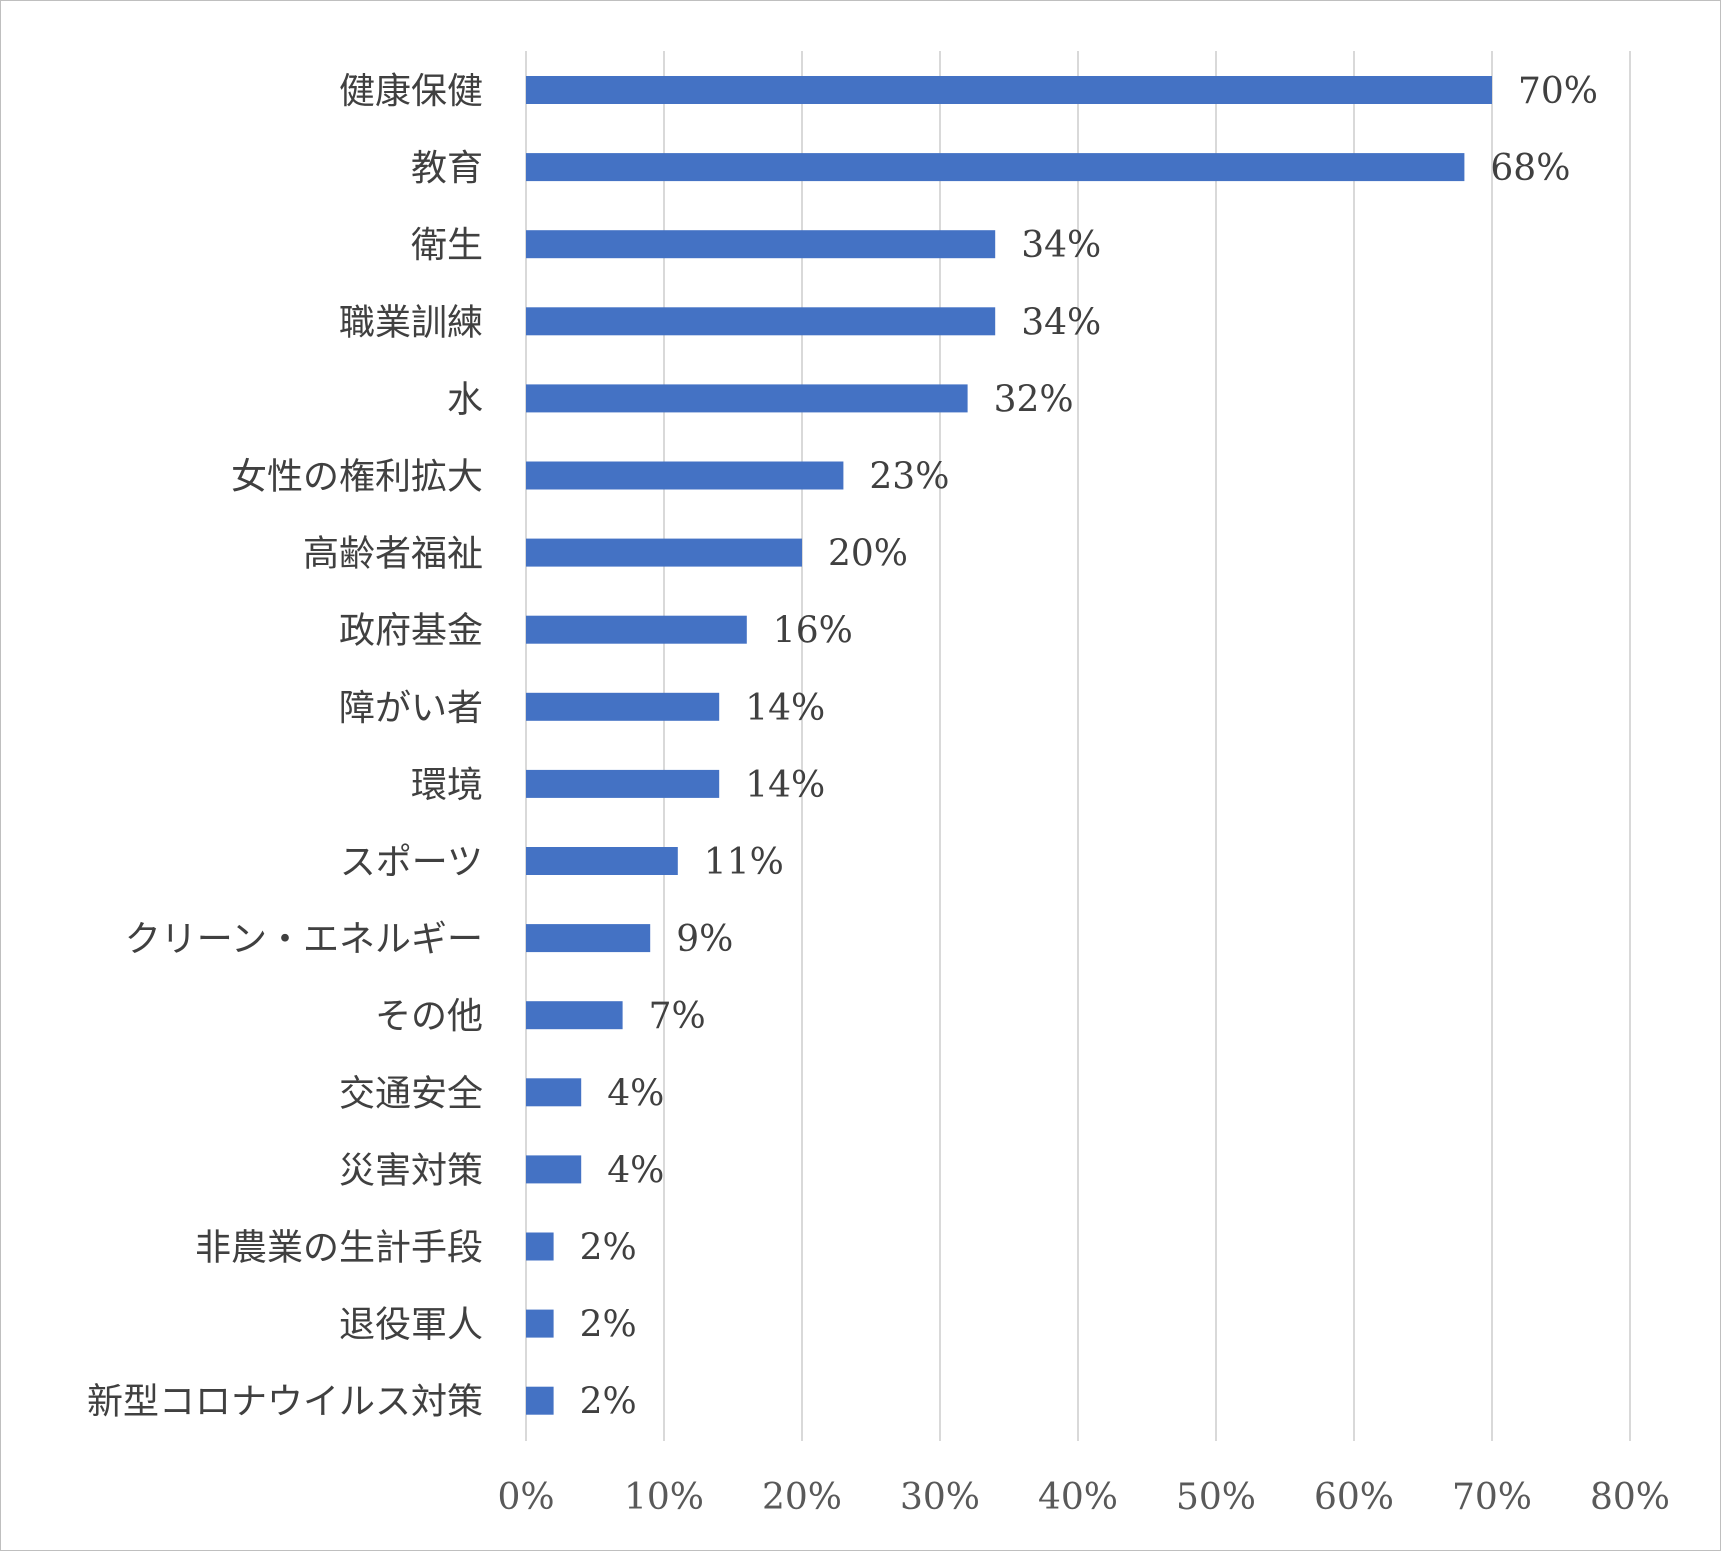 The width and height of the screenshot is (1721, 1551). What do you see at coordinates (813, 631) in the screenshot?
I see `data-label: 16%` at bounding box center [813, 631].